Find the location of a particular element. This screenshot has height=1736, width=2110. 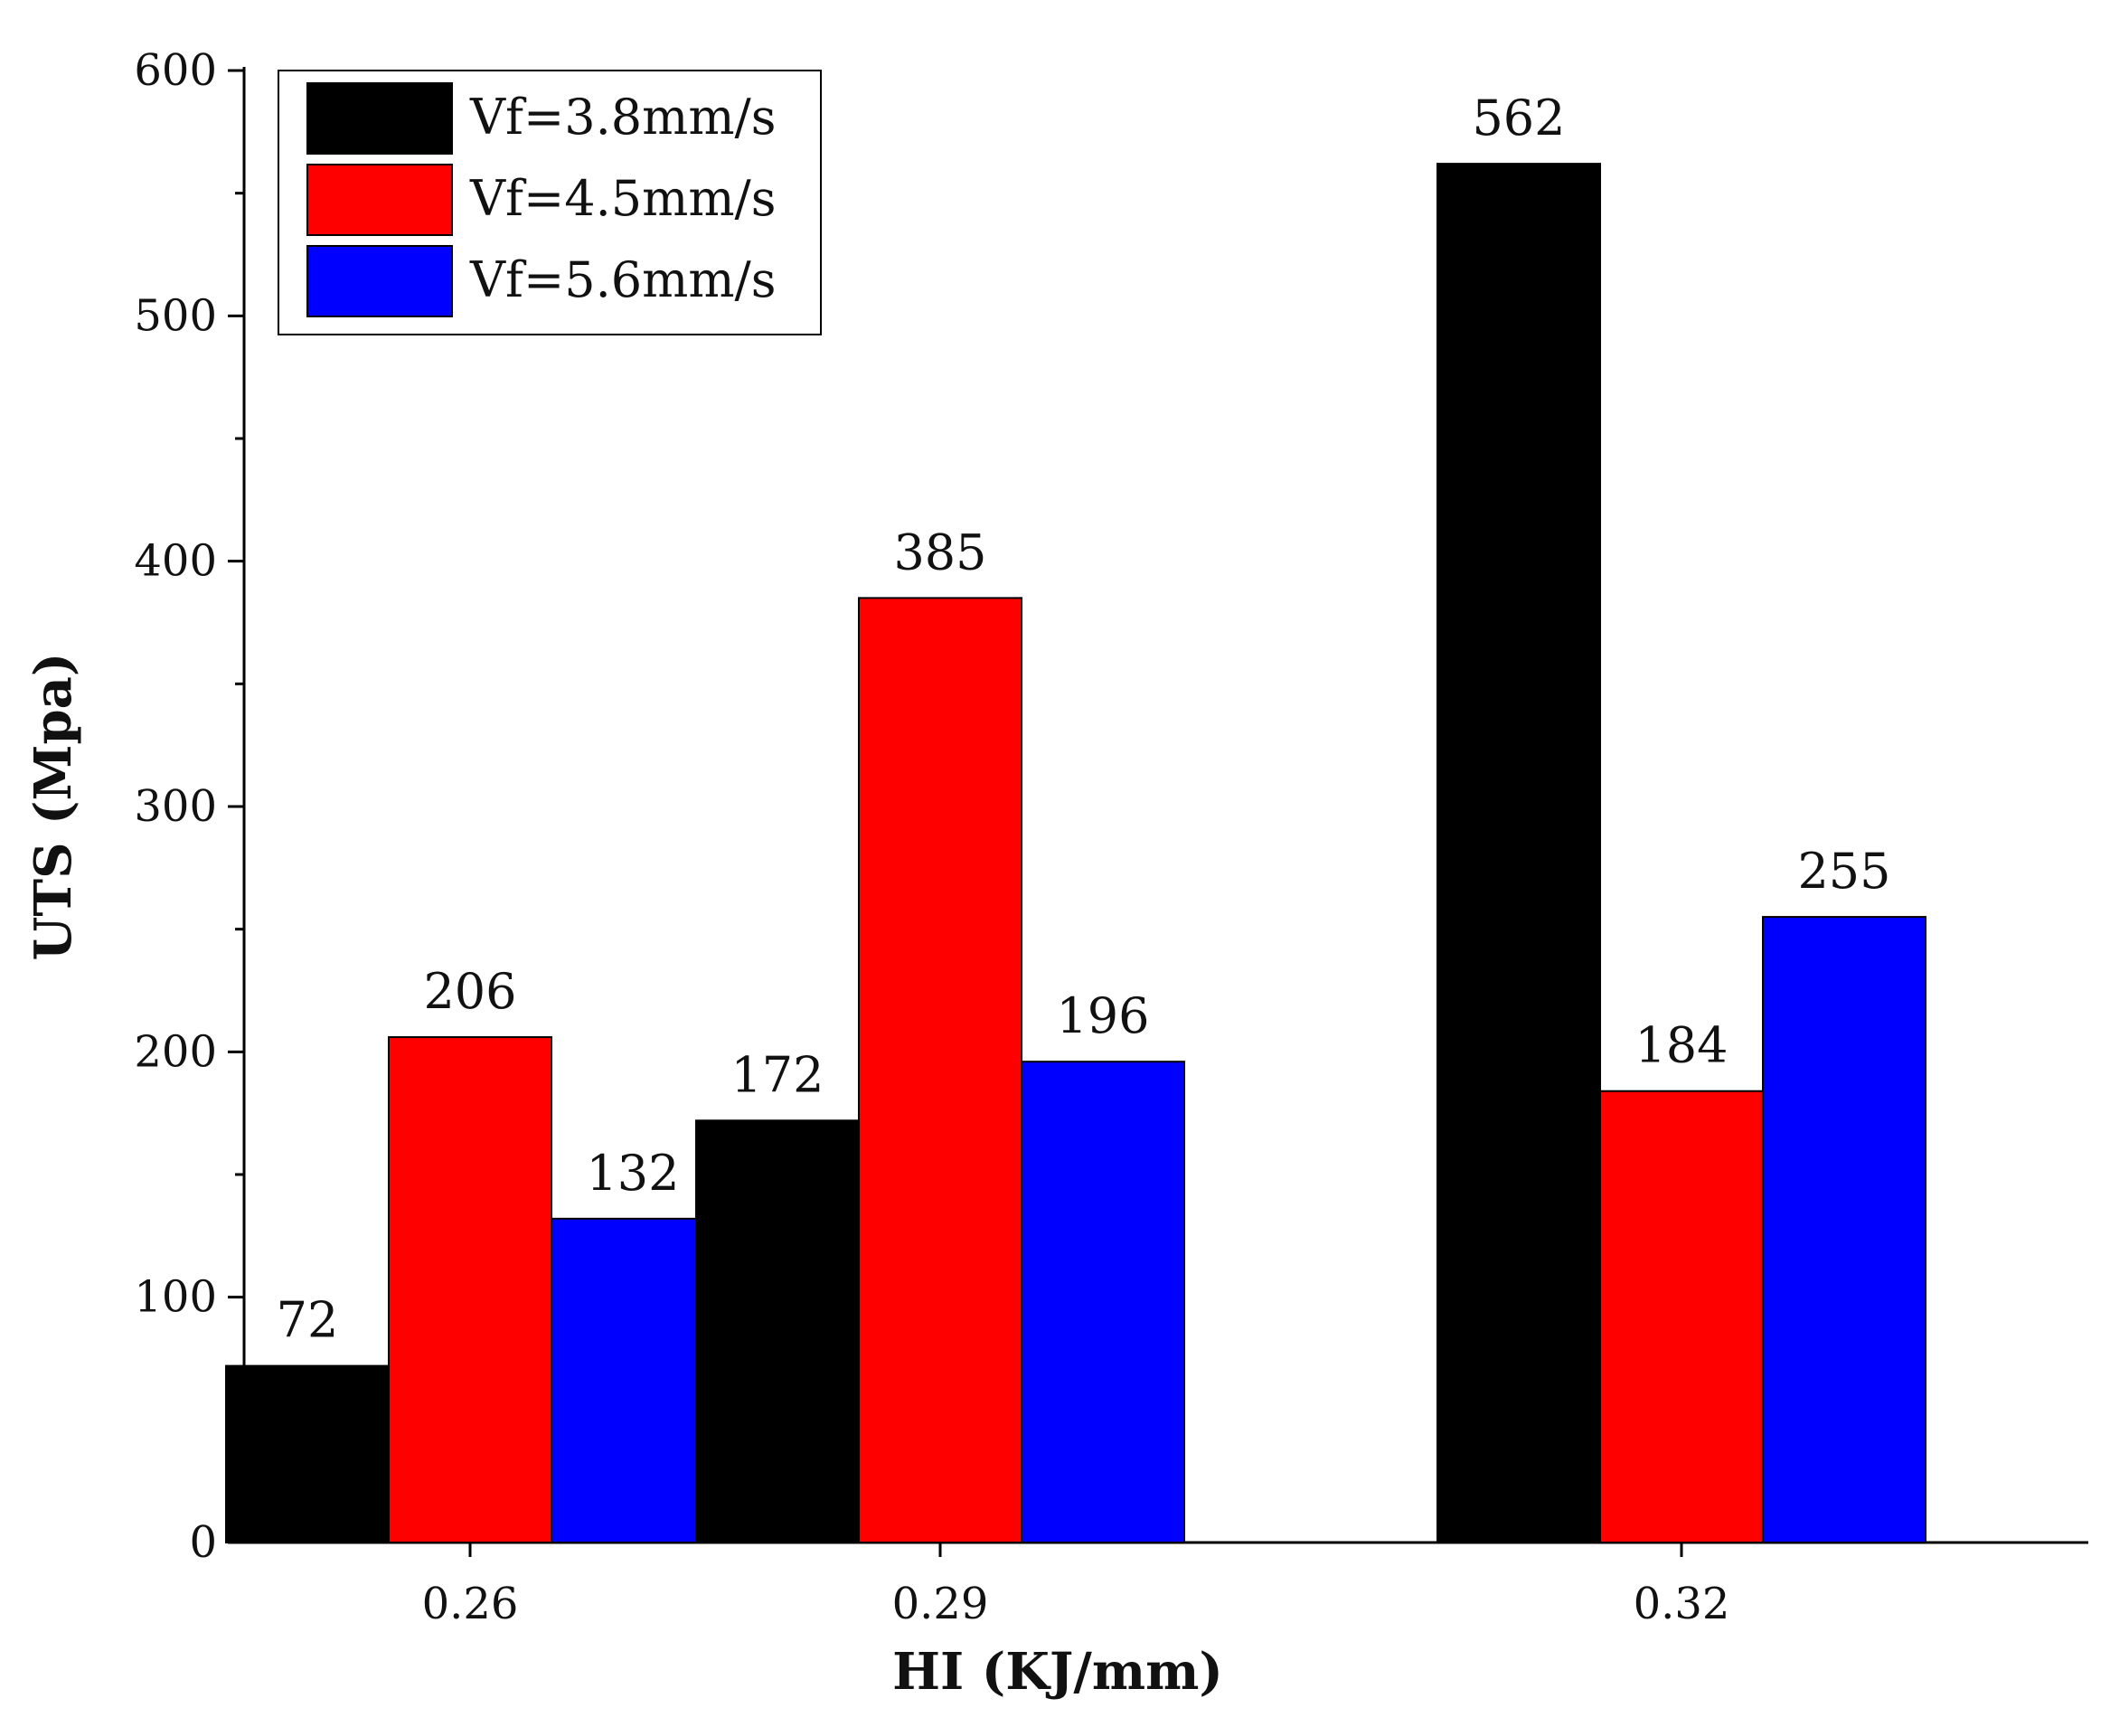

bar-value-label: 255 is located at coordinates (1843, 872).